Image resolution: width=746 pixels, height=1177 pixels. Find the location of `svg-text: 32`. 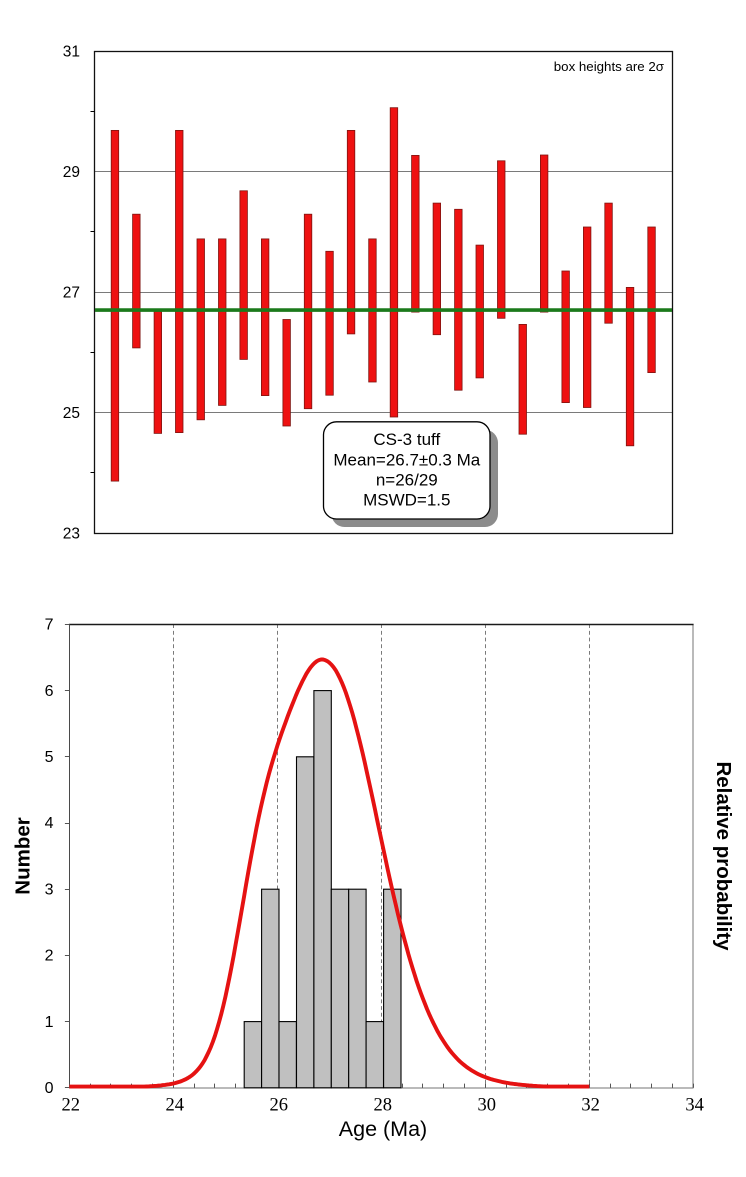

svg-text: 32 is located at coordinates (590, 1106).